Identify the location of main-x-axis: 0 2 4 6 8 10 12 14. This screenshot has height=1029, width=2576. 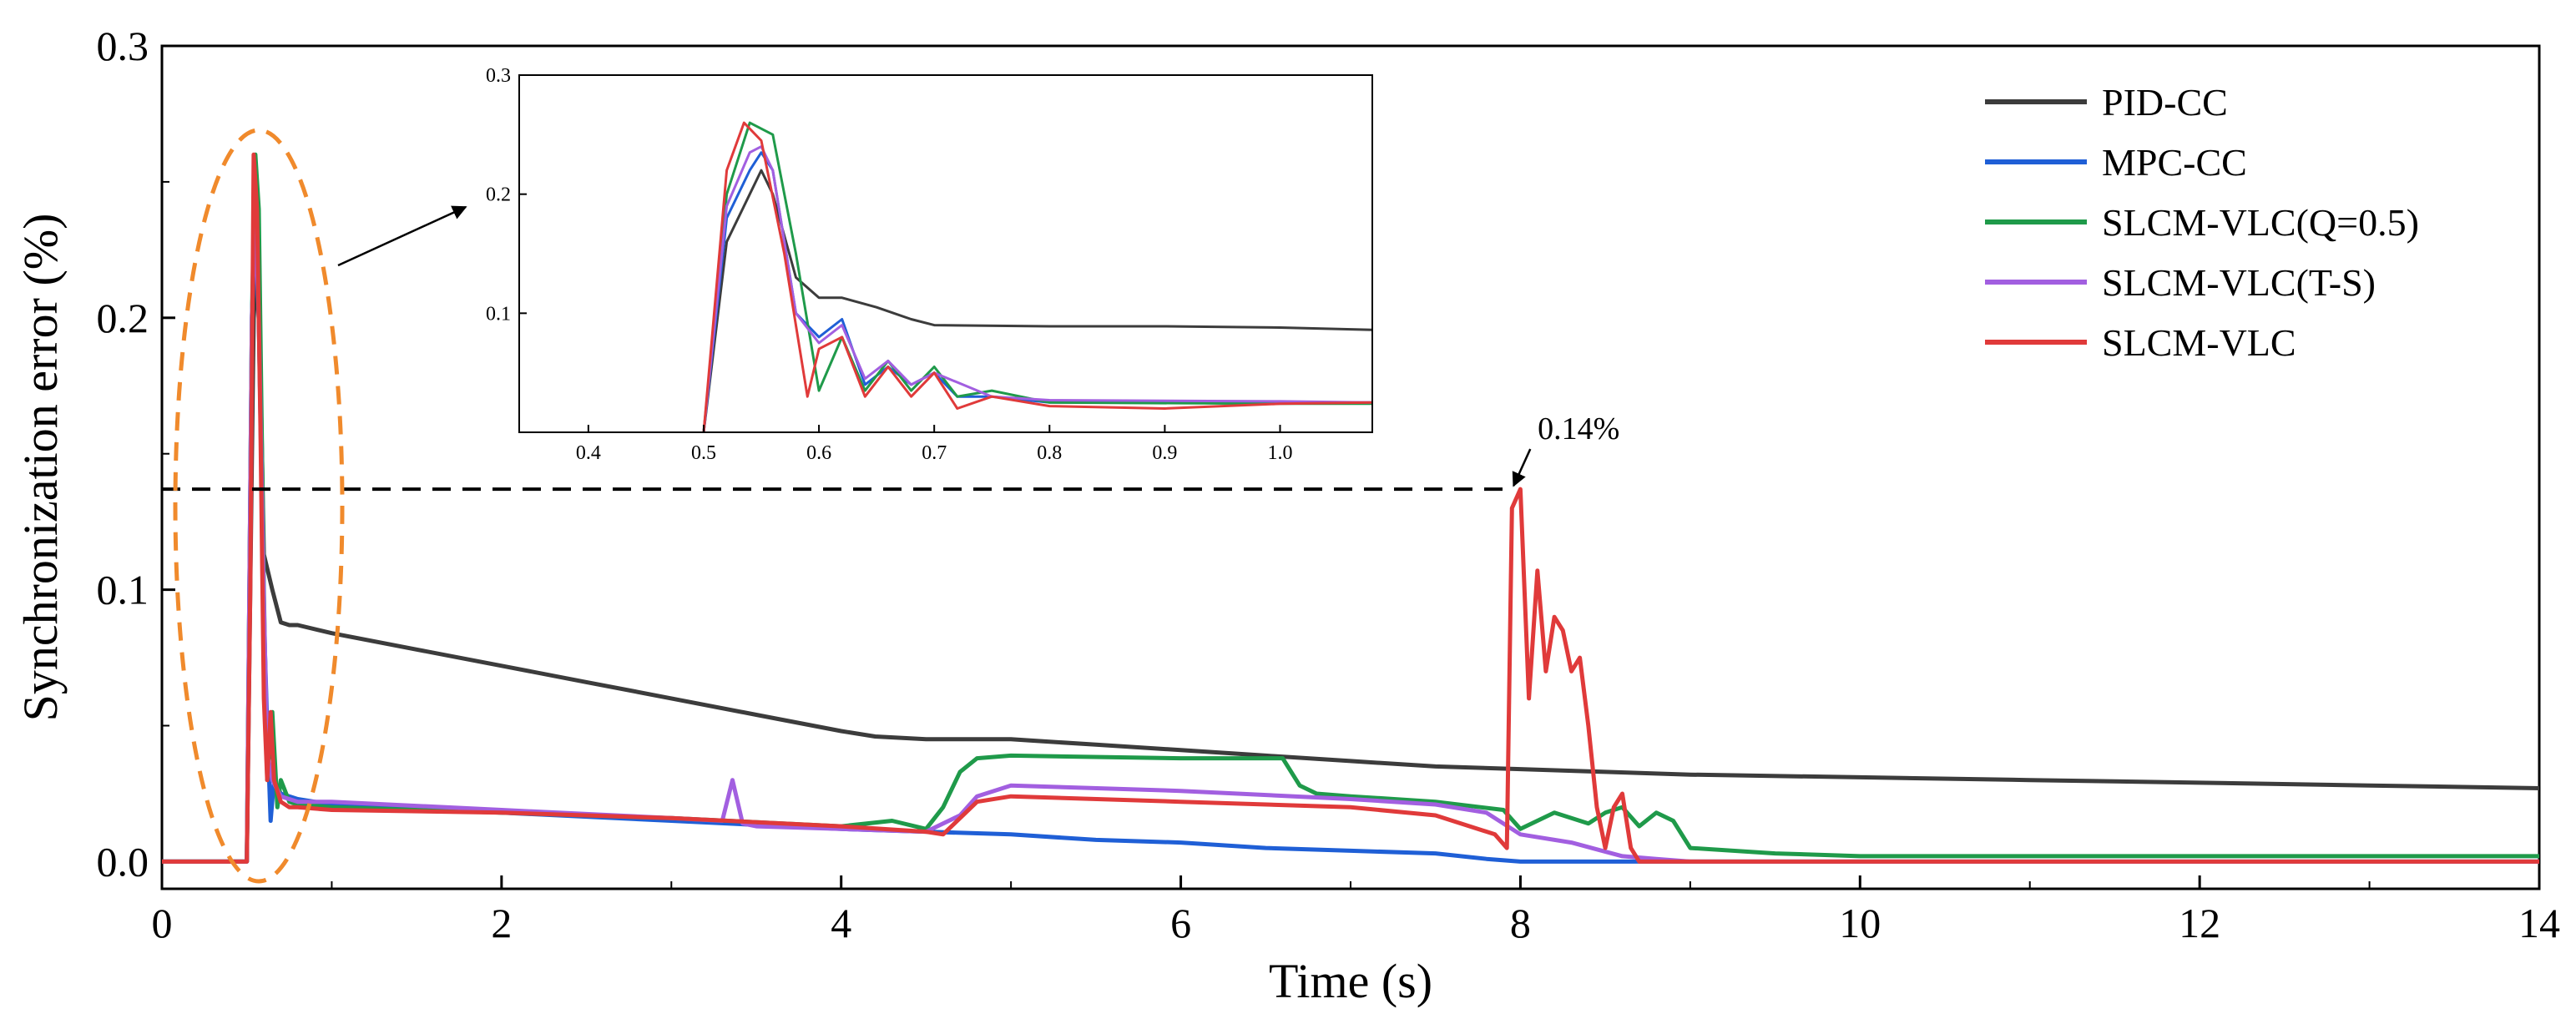
(1356, 910).